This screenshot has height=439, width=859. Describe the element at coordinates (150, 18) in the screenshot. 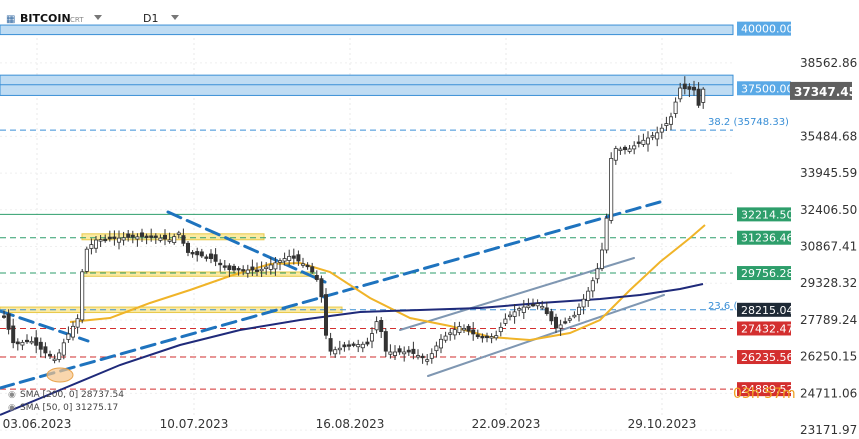

I see `timeframe-label: D1` at that location.